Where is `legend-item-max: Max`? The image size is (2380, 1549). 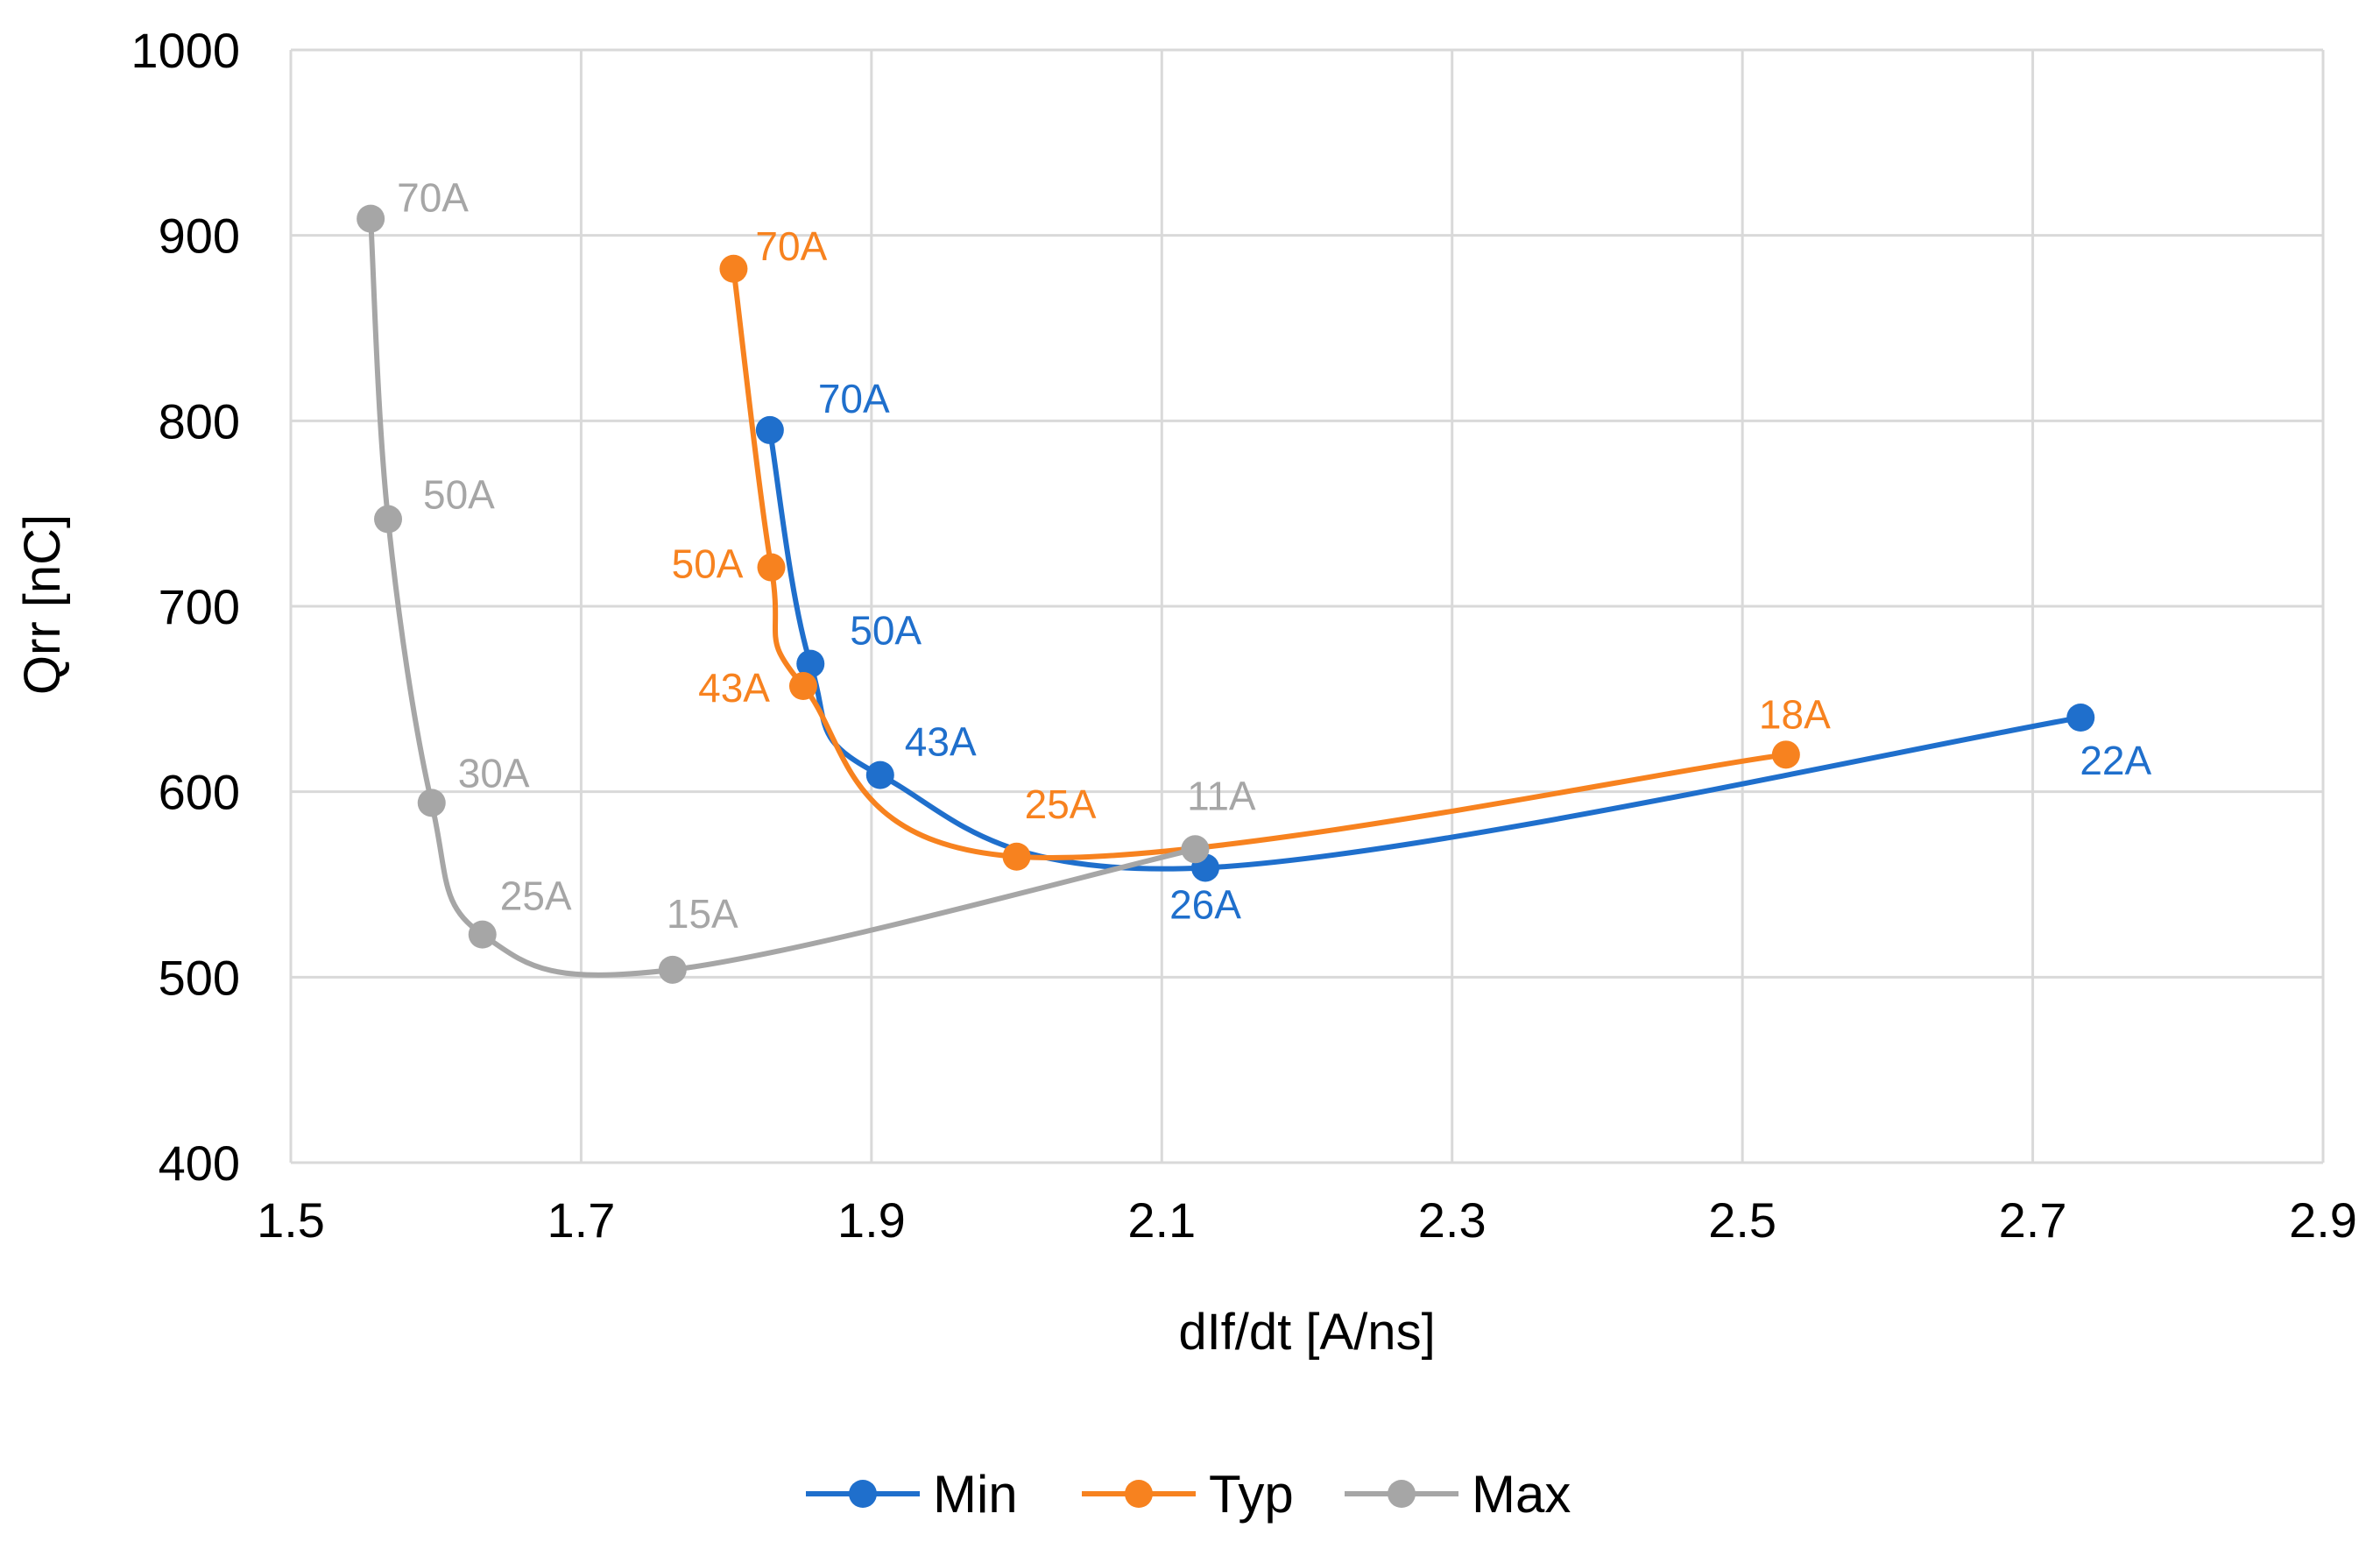 legend-item-max: Max is located at coordinates (1458, 1494).